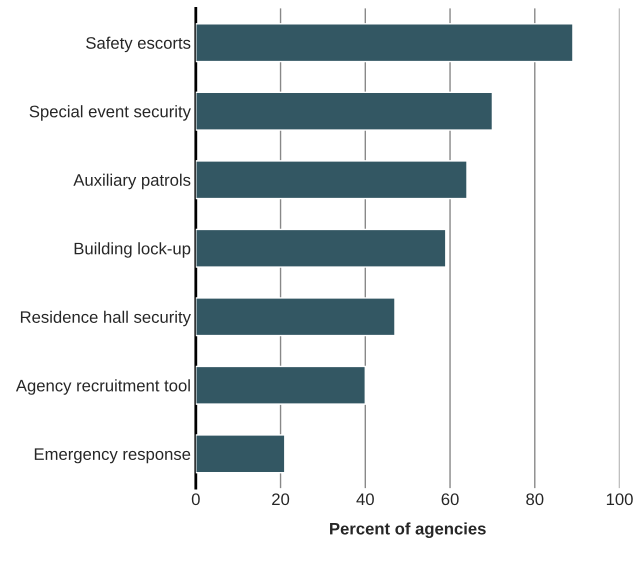 The image size is (642, 561). What do you see at coordinates (131, 182) in the screenshot?
I see `y-tick-label: Auxiliary patrols` at bounding box center [131, 182].